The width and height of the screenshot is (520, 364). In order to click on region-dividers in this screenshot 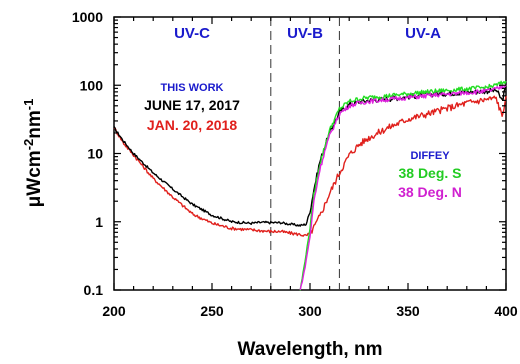, I will do `click(305, 153)`.